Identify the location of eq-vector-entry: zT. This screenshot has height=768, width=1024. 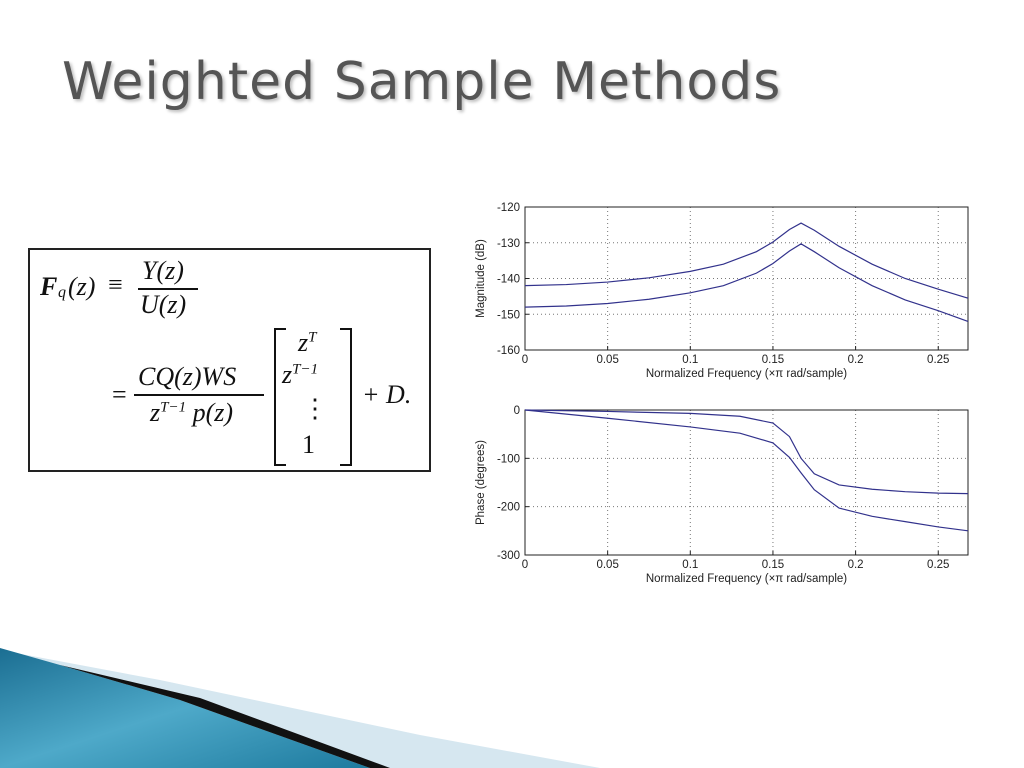
(307, 343).